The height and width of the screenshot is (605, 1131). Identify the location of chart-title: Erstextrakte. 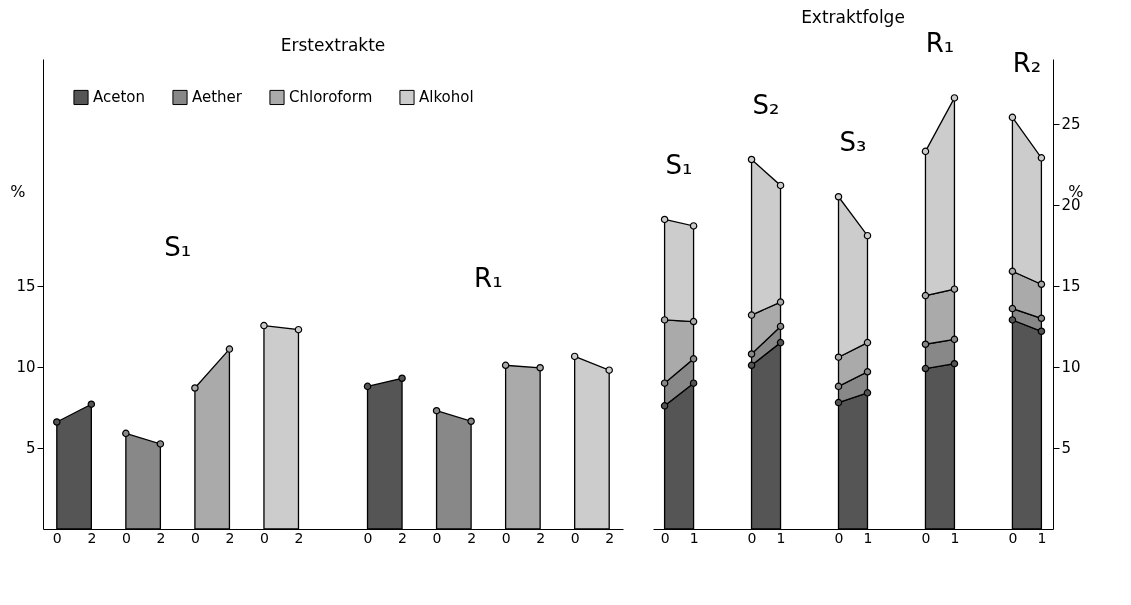
(333, 45).